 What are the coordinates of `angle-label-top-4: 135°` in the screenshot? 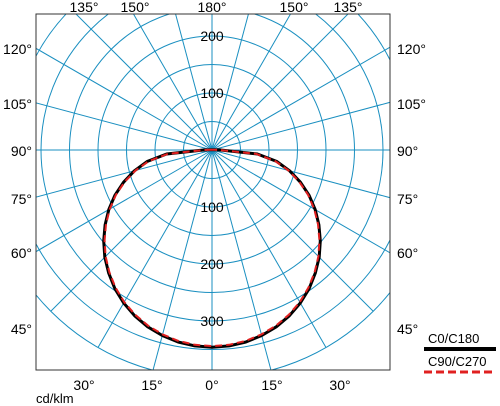 It's located at (348, 7).